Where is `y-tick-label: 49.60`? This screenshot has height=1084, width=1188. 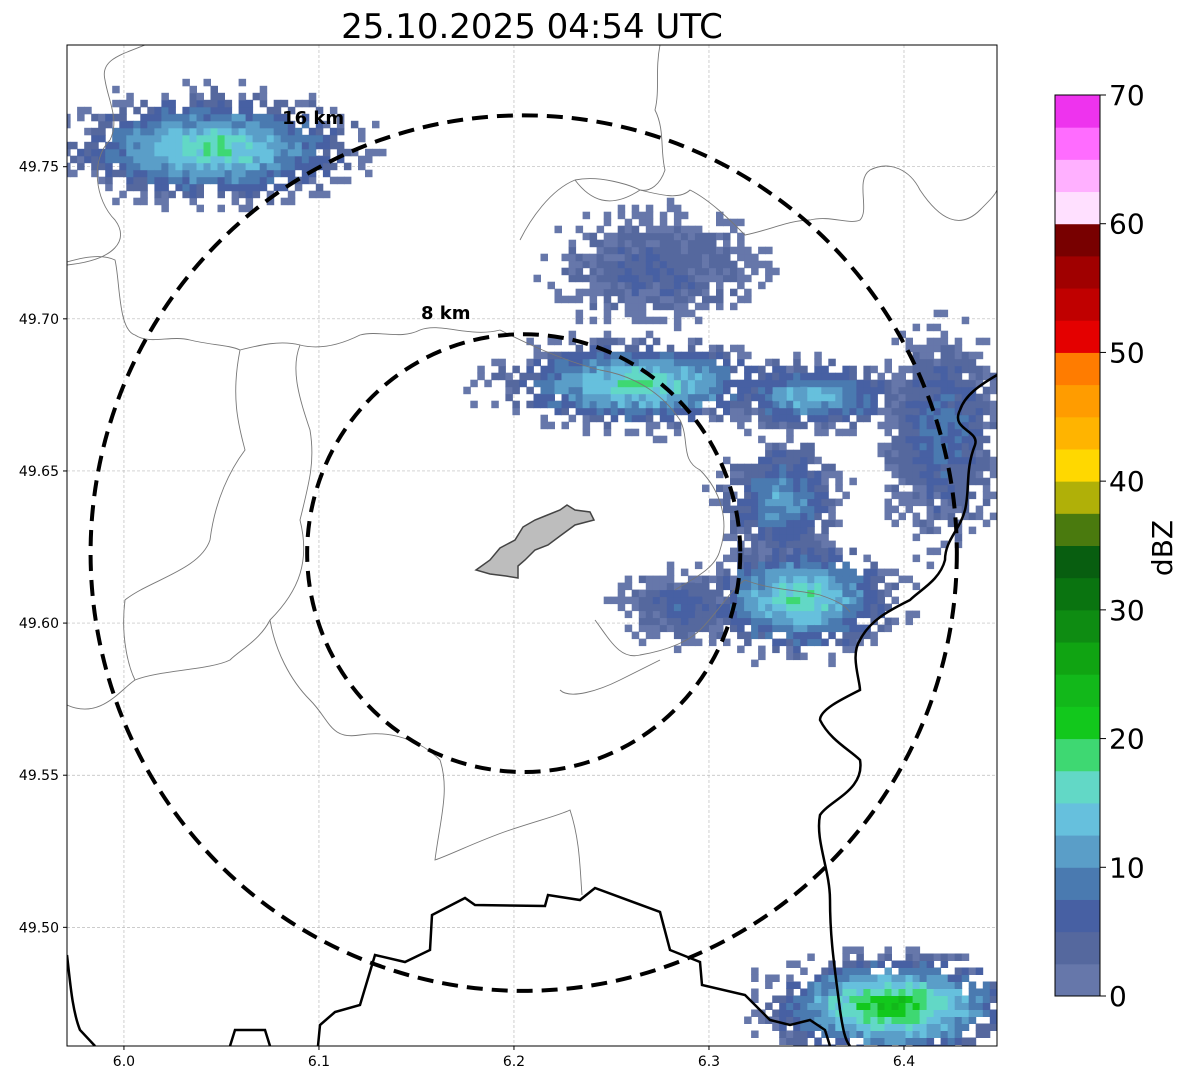 y-tick-label: 49.60 is located at coordinates (39, 624).